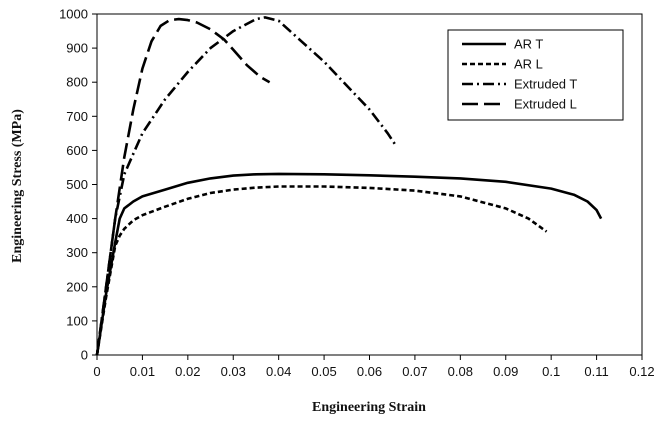 The height and width of the screenshot is (421, 661). I want to click on legend-label-1: AR T, so click(528, 44).